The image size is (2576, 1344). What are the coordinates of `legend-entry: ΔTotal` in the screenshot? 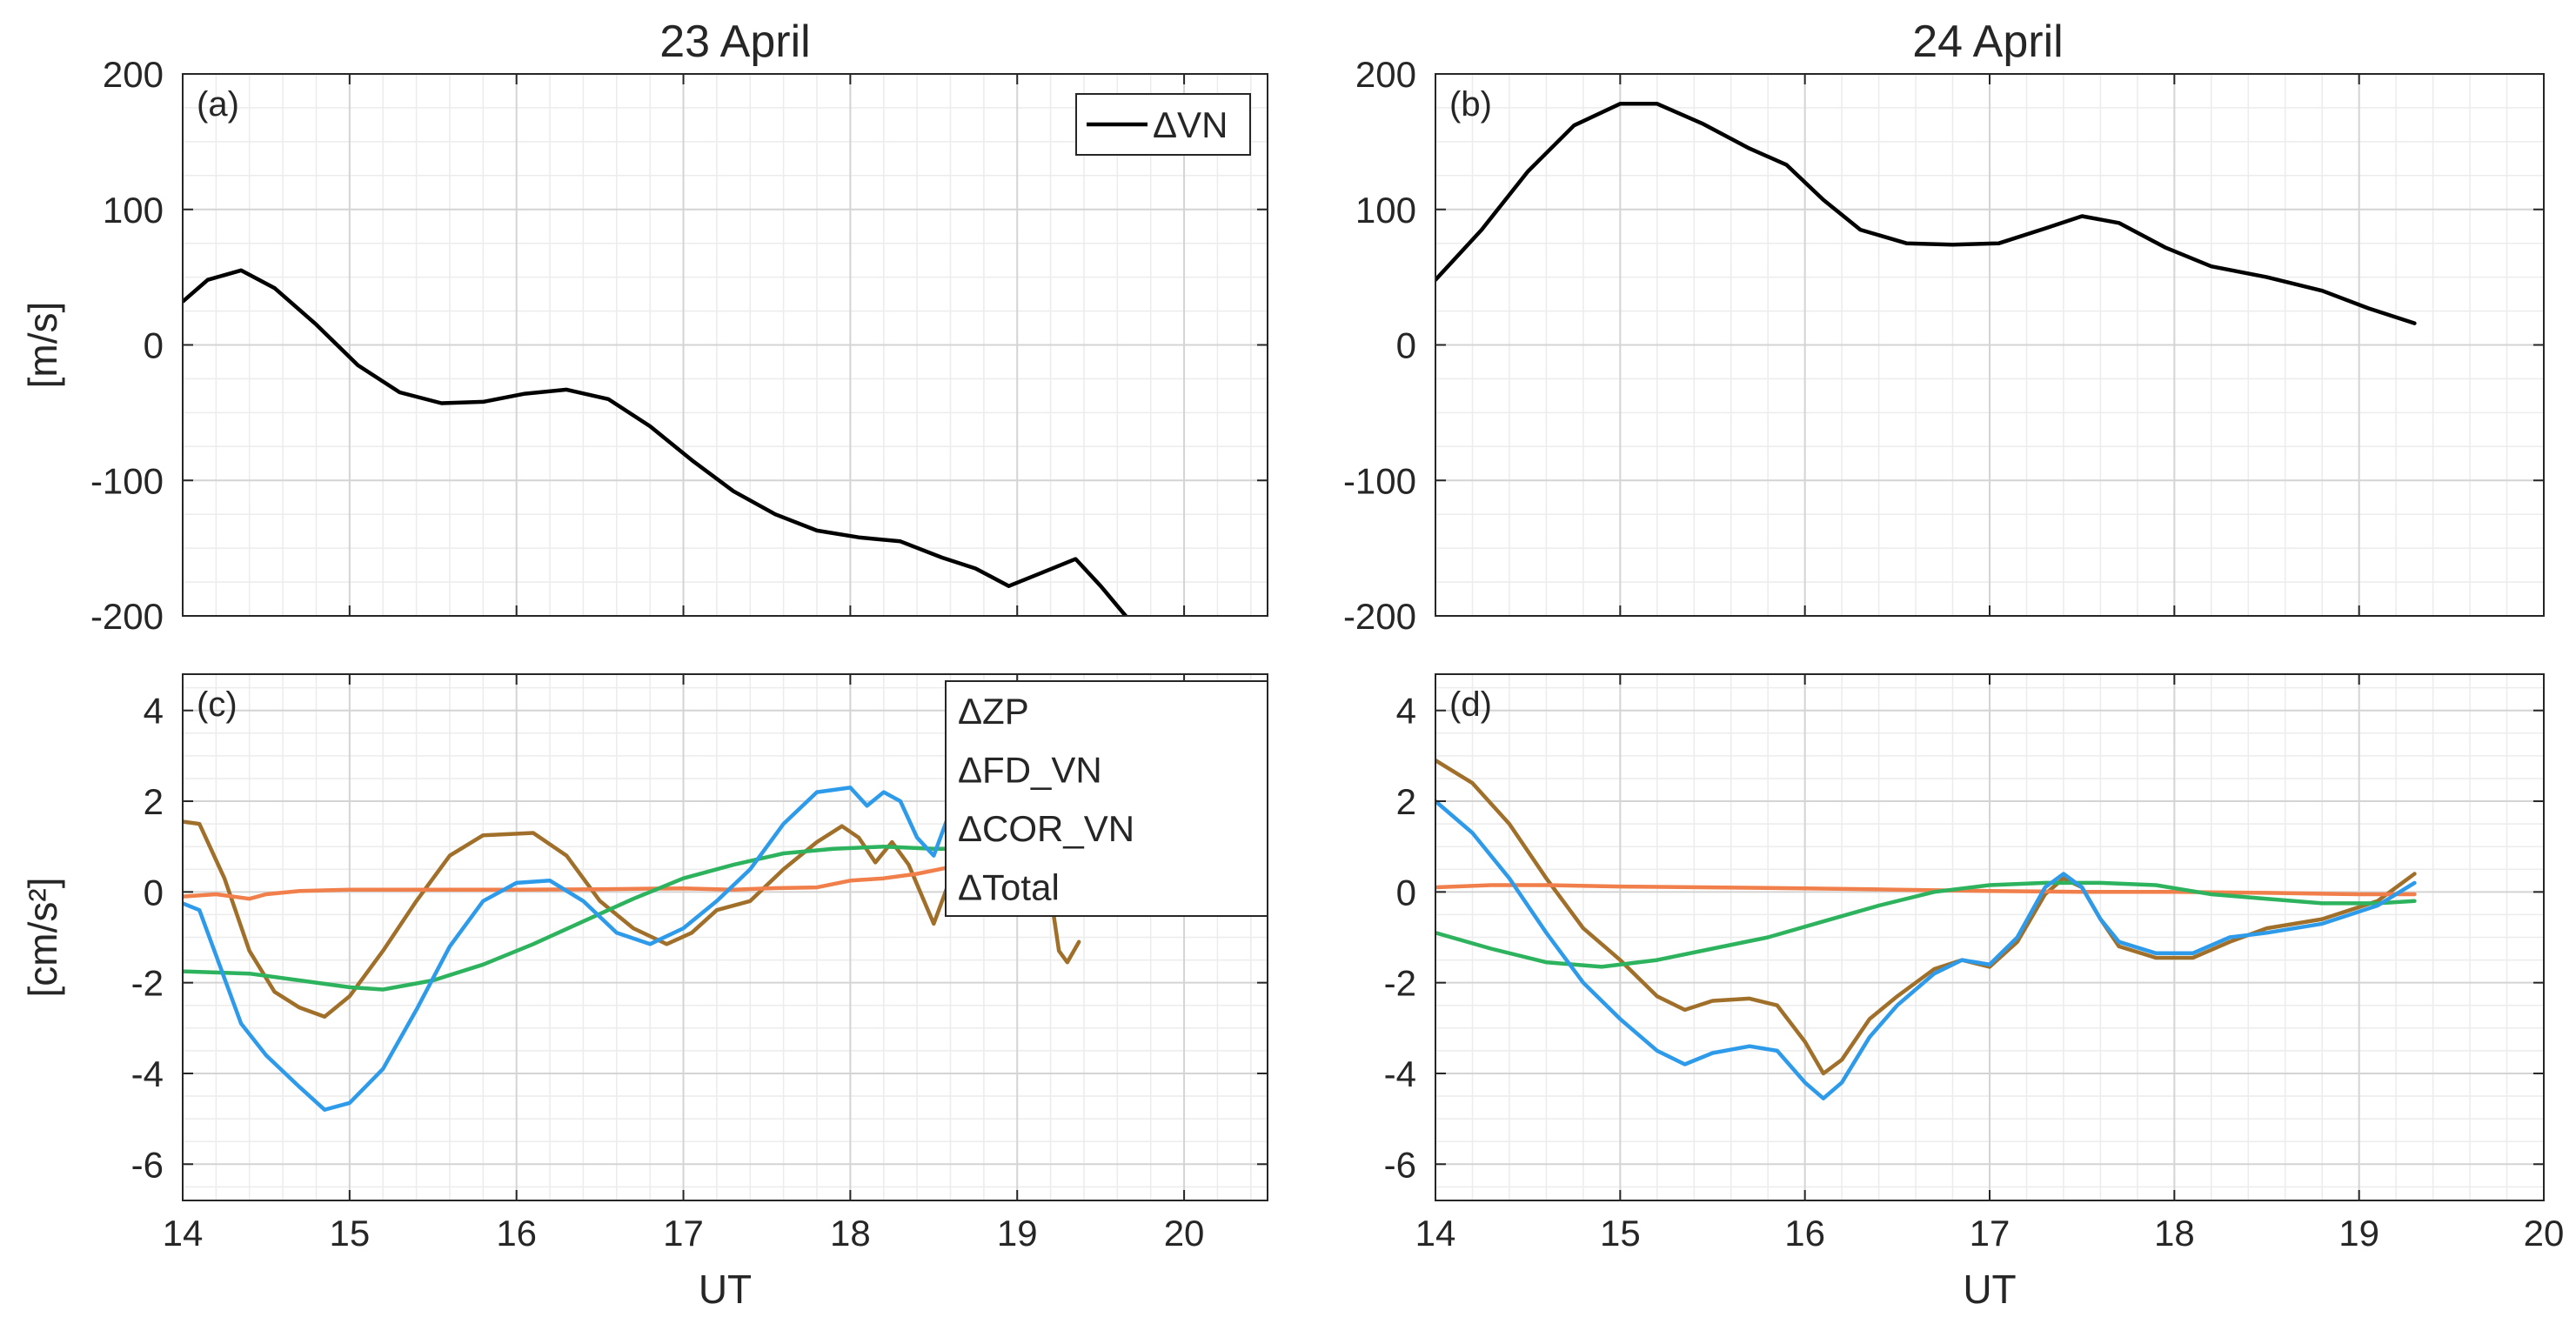 It's located at (1009, 886).